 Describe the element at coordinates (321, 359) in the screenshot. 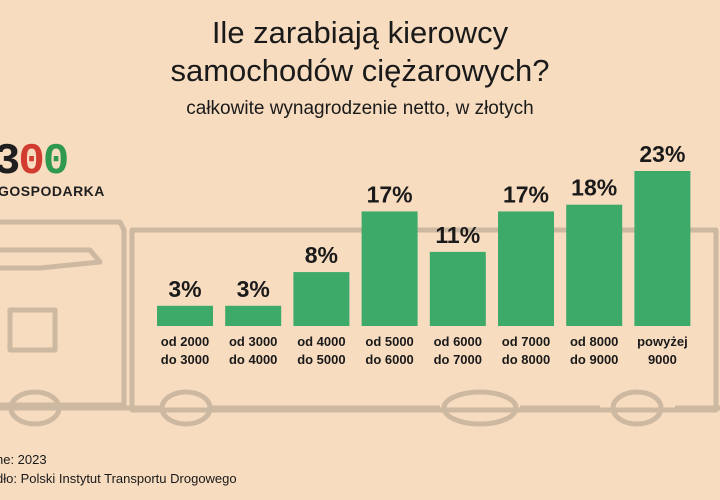

I see `category-label: do 5000` at that location.